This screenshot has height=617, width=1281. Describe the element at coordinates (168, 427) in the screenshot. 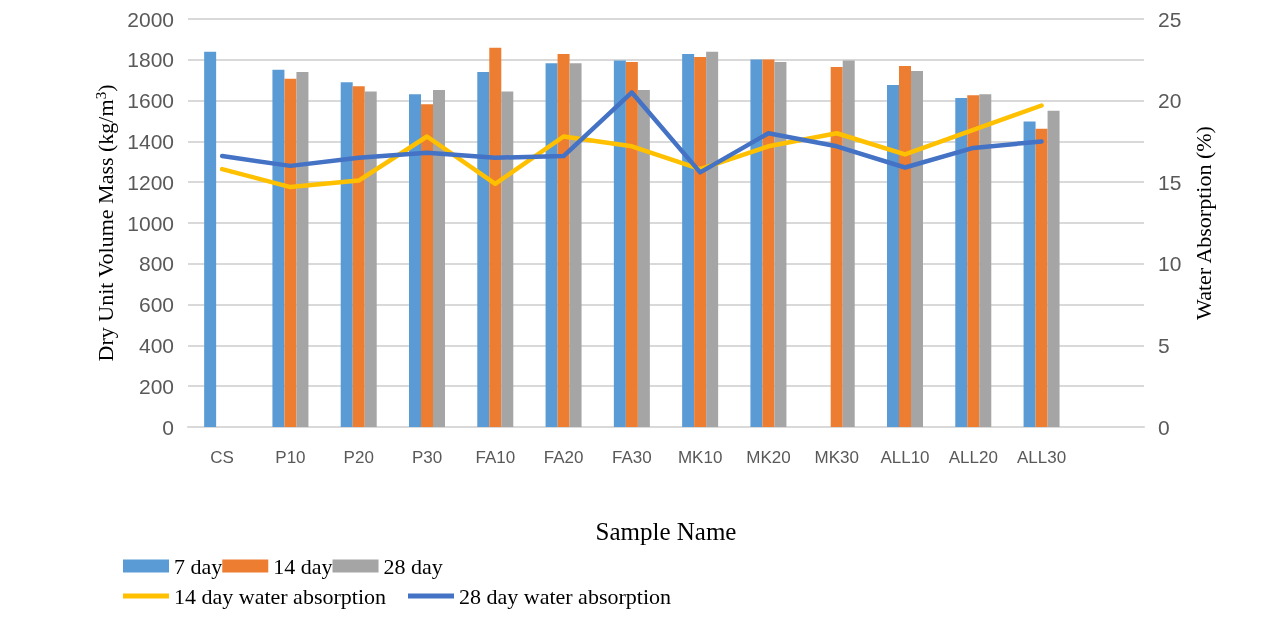

I see `y-tick-label: 0` at that location.